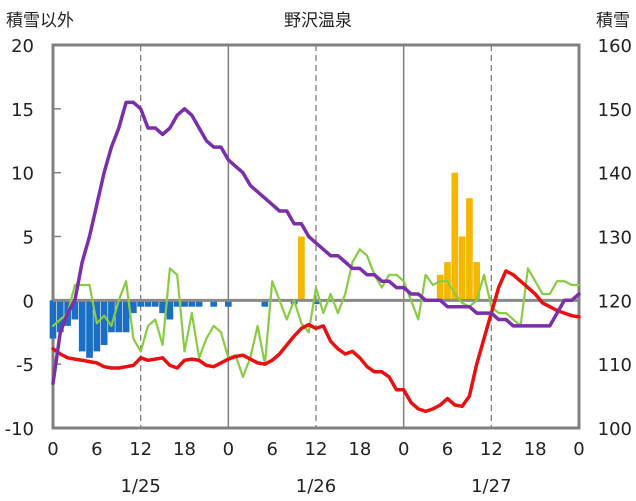 The height and width of the screenshot is (501, 636). I want to click on right-tick-labels: 160 150 140 130 120 110 100, so click(615, 238).